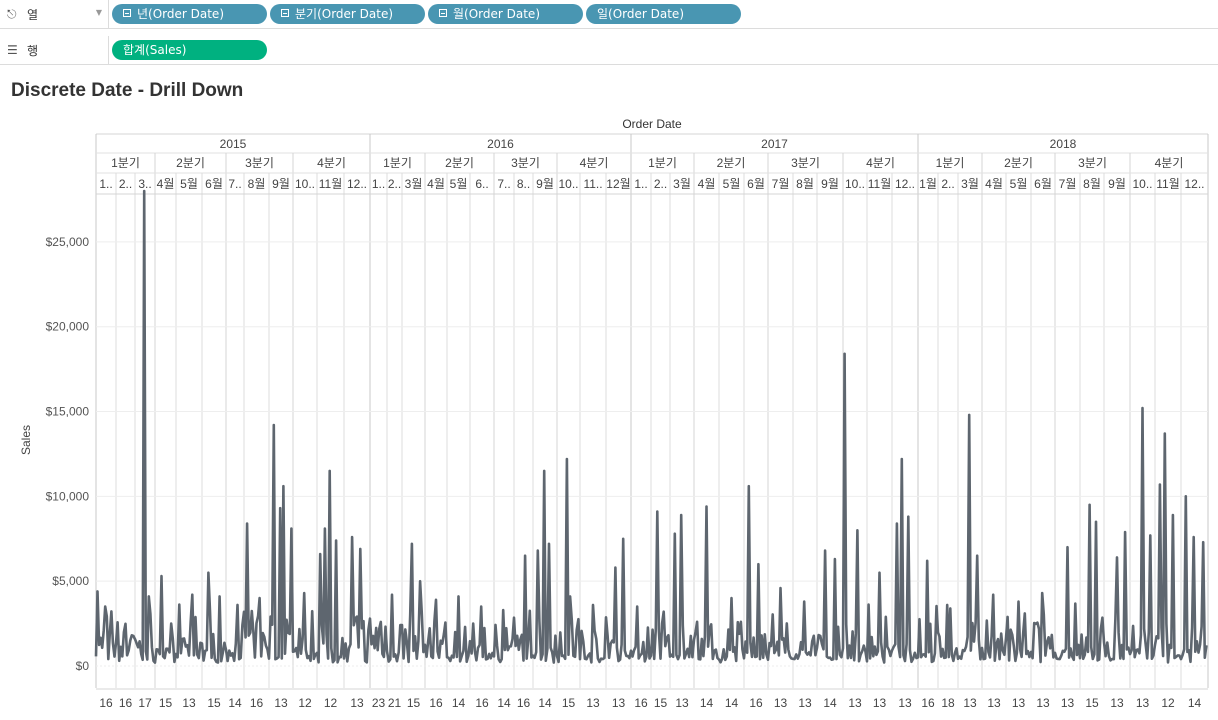  Describe the element at coordinates (652, 124) in the screenshot. I see `order-date-header: Order Date` at that location.